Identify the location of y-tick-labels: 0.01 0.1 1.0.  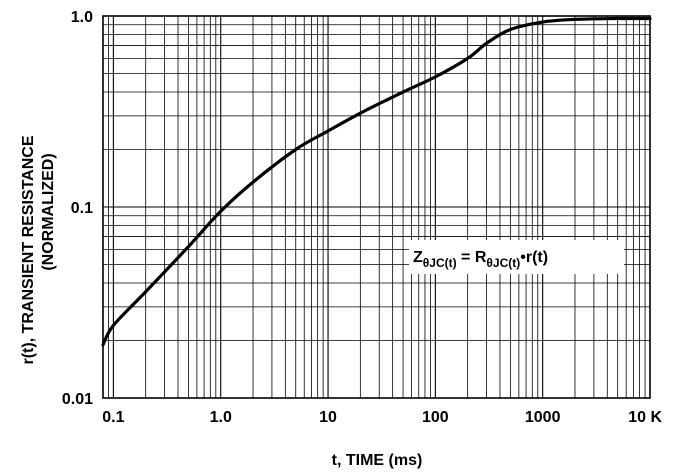
(77, 208).